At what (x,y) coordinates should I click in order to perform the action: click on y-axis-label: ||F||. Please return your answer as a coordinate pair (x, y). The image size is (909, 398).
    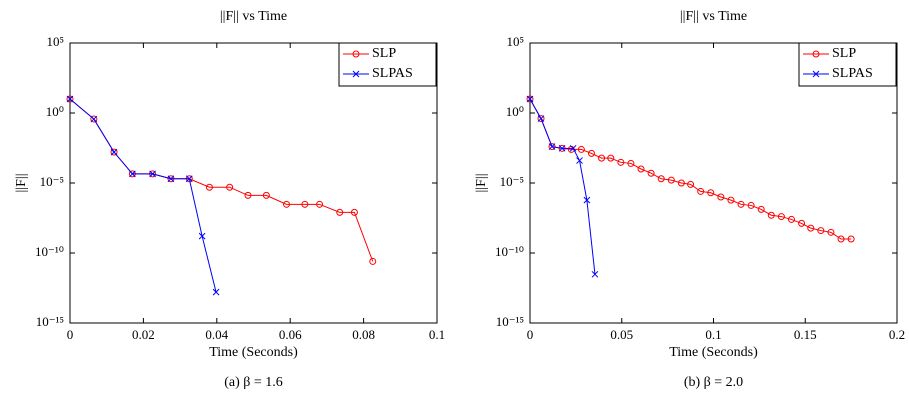
    Looking at the image, I should click on (481, 183).